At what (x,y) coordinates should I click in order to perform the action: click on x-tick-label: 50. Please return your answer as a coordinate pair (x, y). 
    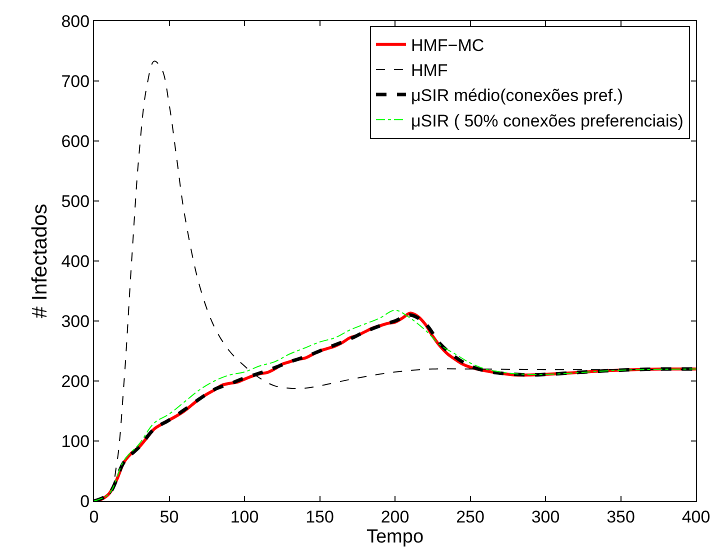
    Looking at the image, I should click on (169, 516).